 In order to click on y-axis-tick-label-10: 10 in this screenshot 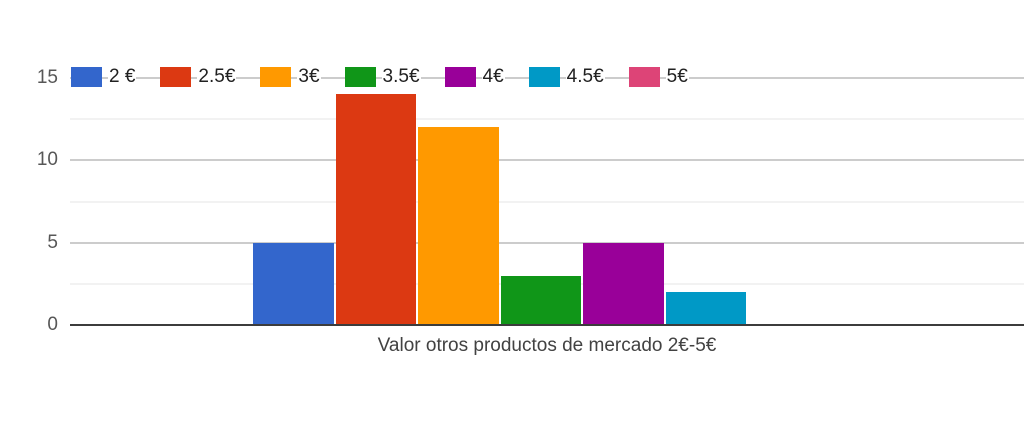, I will do `click(47, 160)`.